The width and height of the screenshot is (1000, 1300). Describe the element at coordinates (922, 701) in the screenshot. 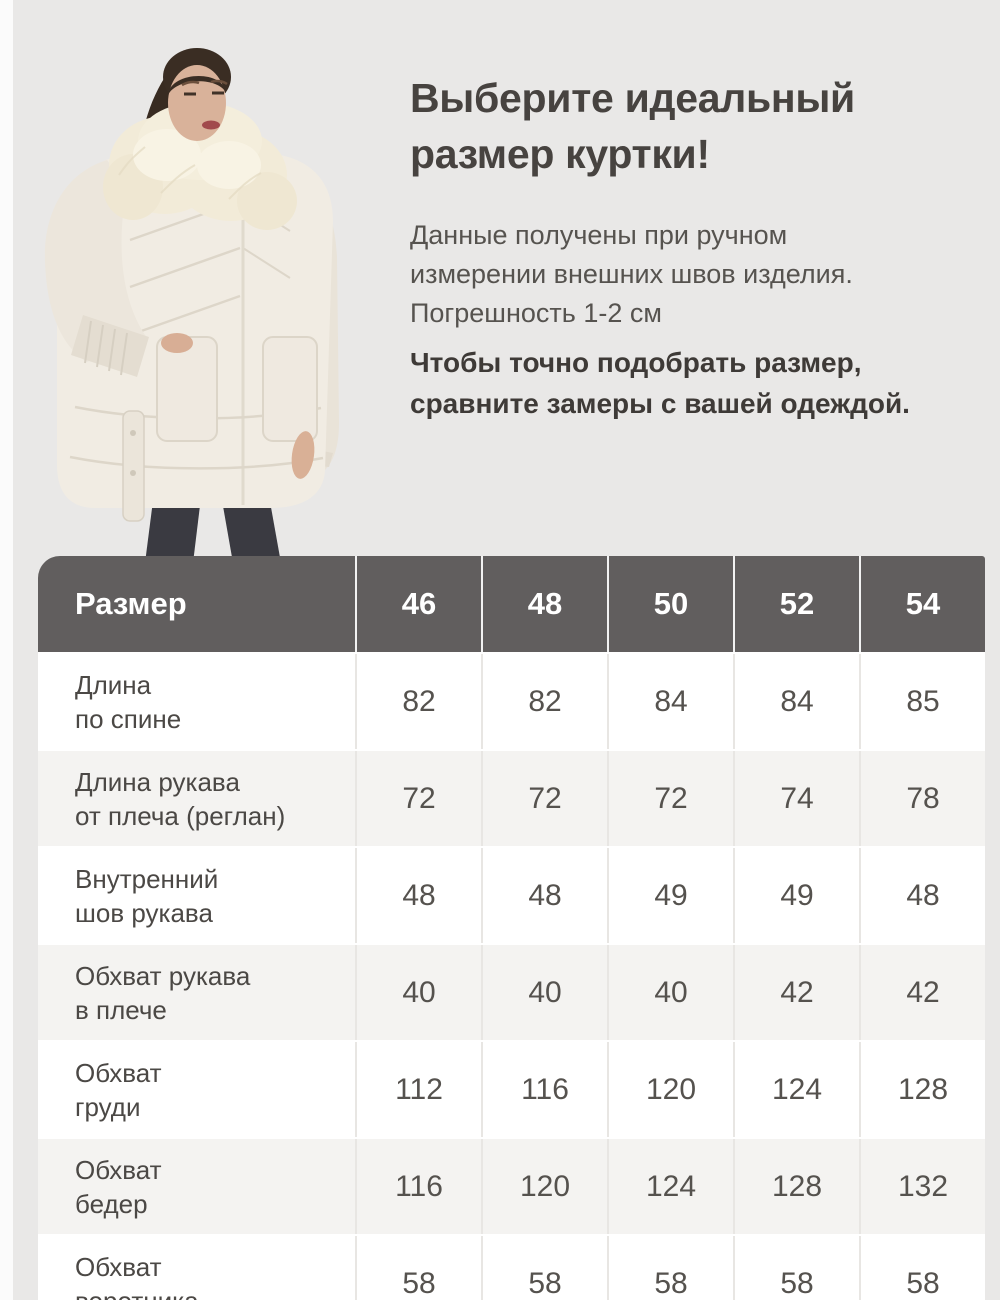

I see `table-cell: 85` at that location.